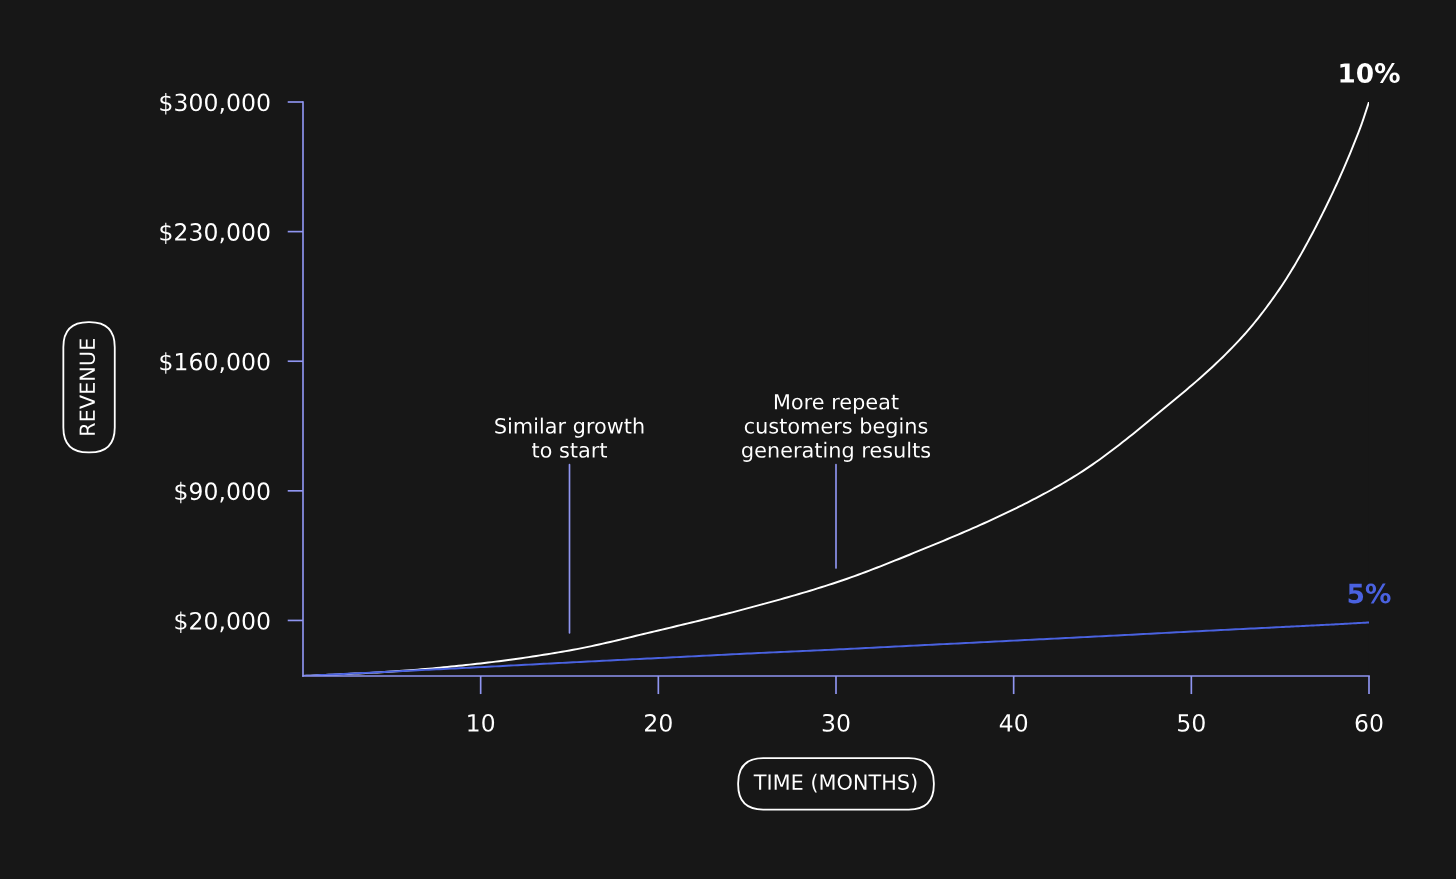 This screenshot has height=879, width=1456. What do you see at coordinates (658, 722) in the screenshot?
I see `x-tick-label: 20` at bounding box center [658, 722].